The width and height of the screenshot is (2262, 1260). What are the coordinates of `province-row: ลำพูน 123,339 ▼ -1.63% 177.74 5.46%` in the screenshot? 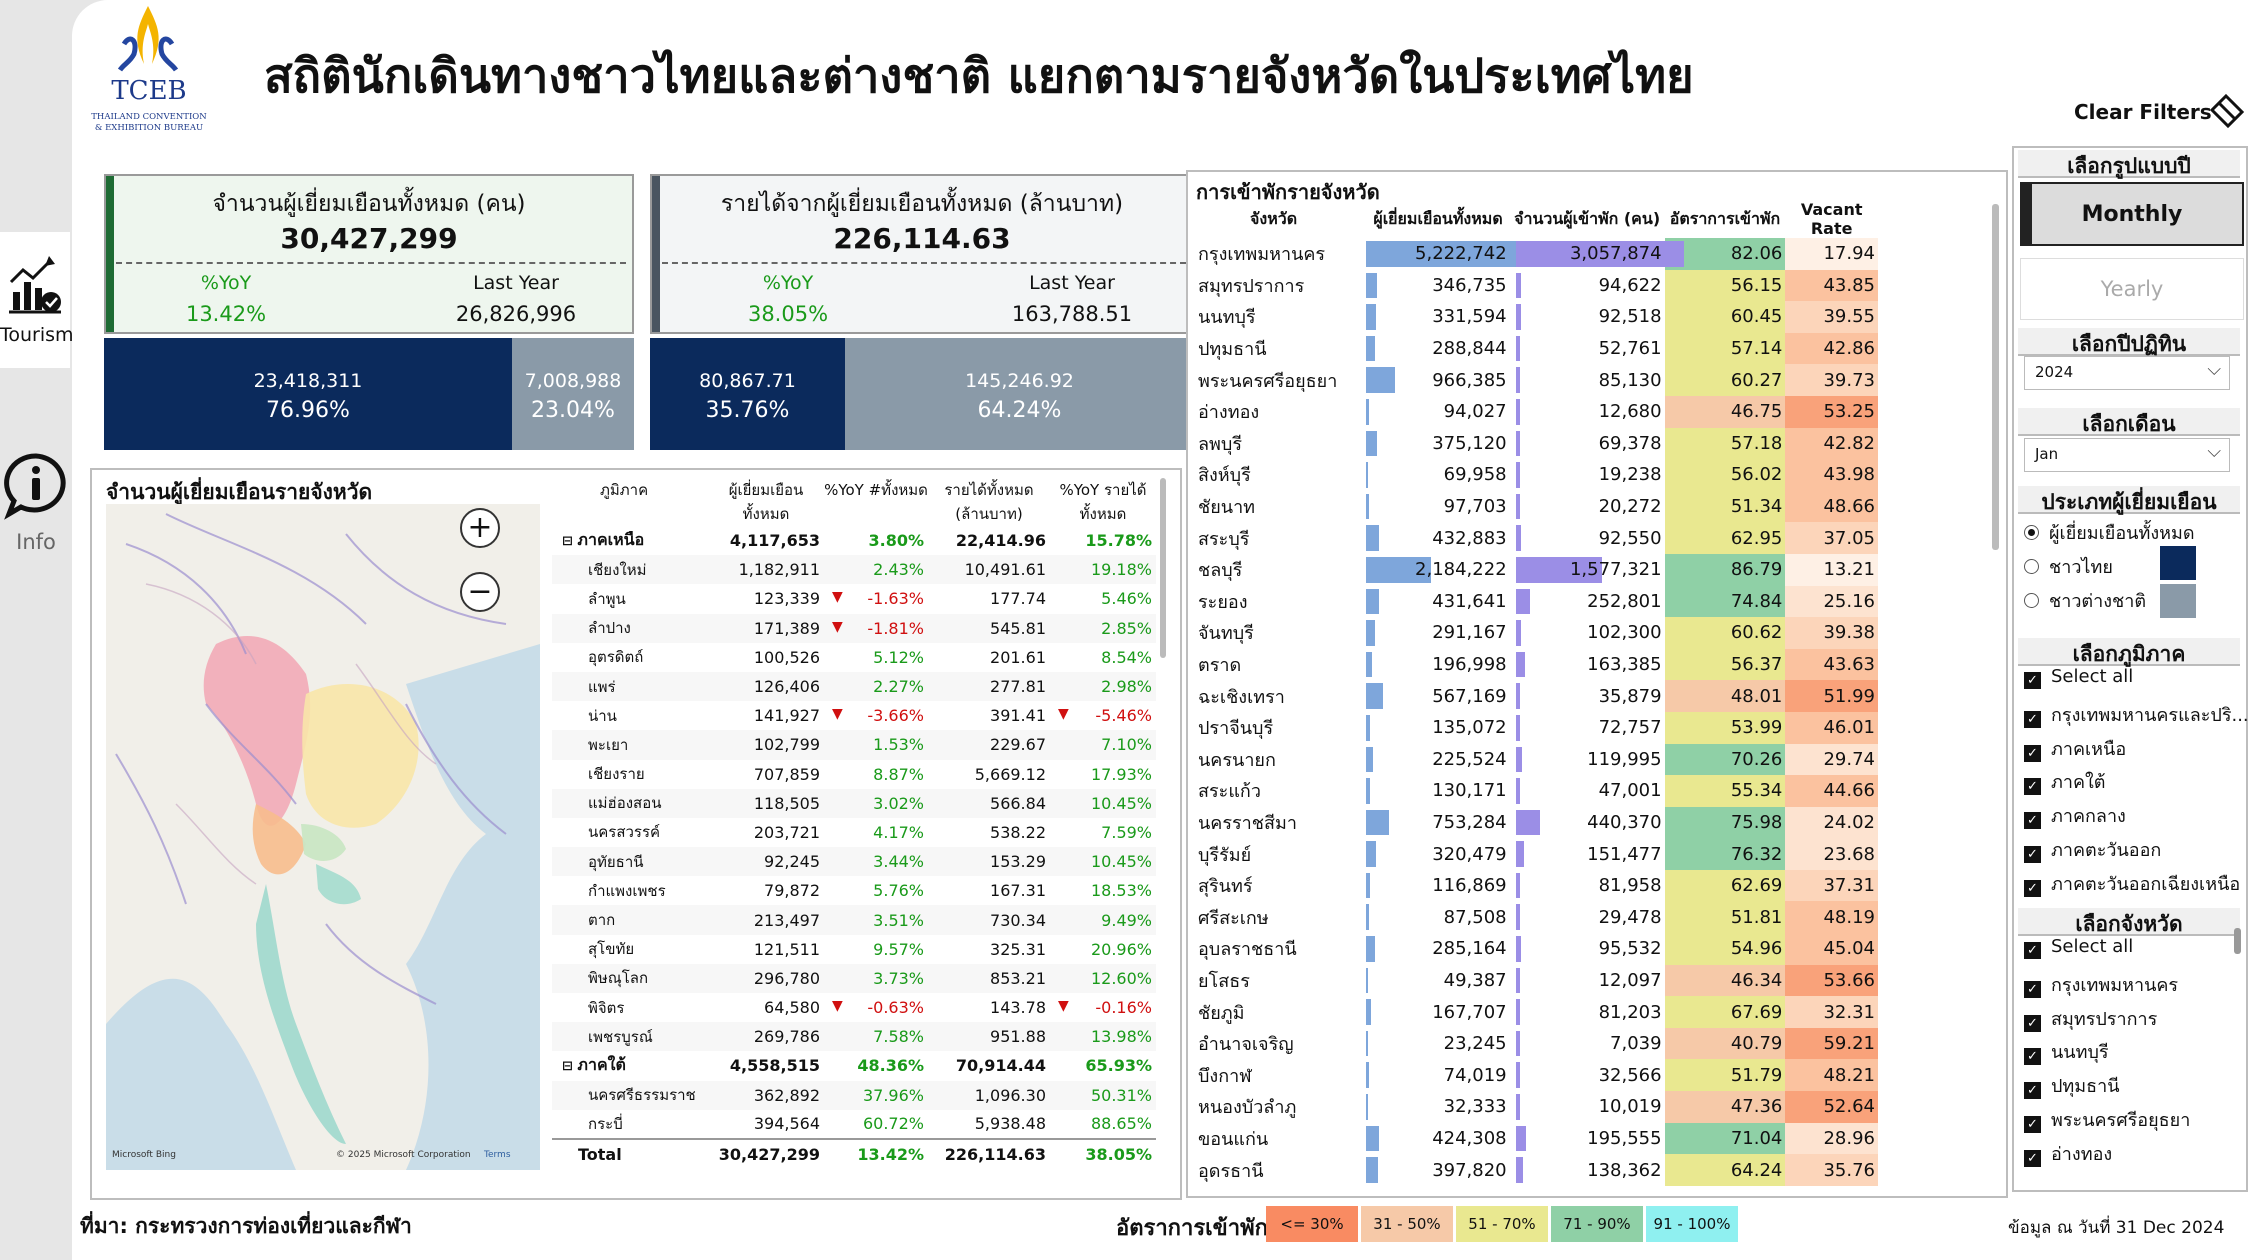 It's located at (854, 598).